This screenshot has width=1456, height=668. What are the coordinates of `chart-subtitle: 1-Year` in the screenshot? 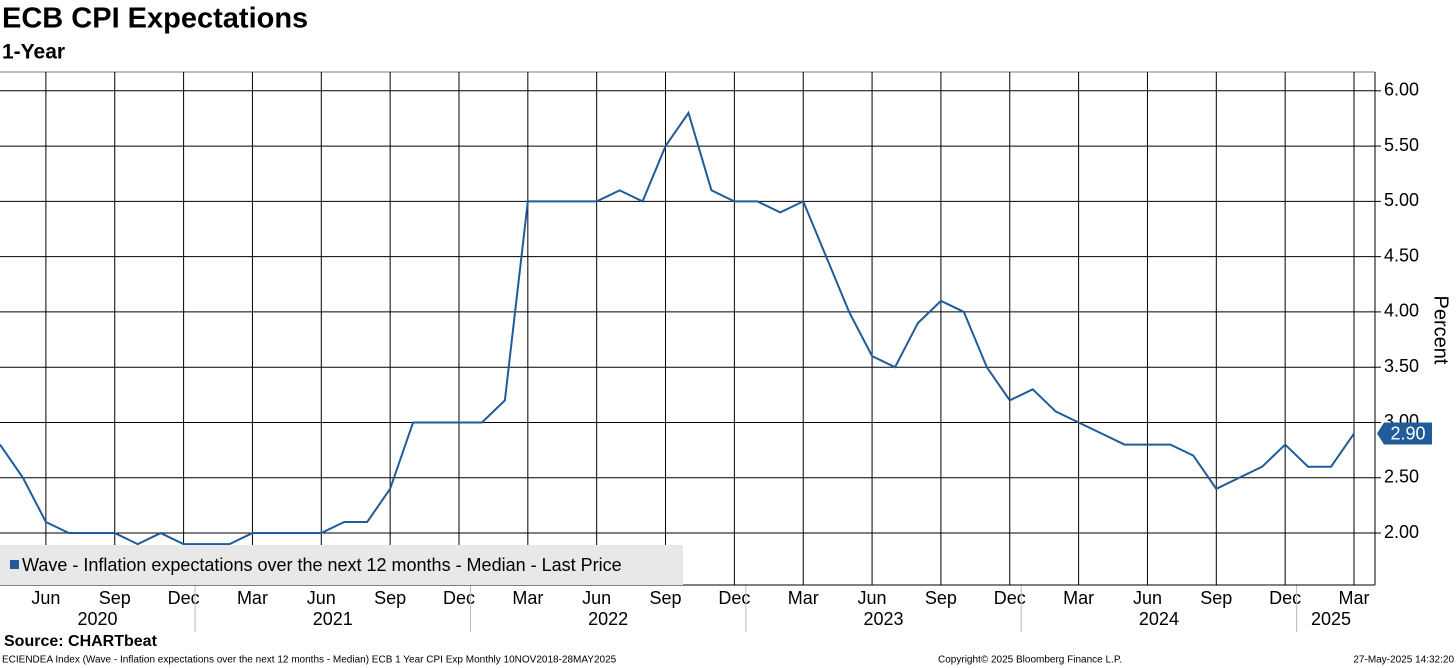 It's located at (33, 52).